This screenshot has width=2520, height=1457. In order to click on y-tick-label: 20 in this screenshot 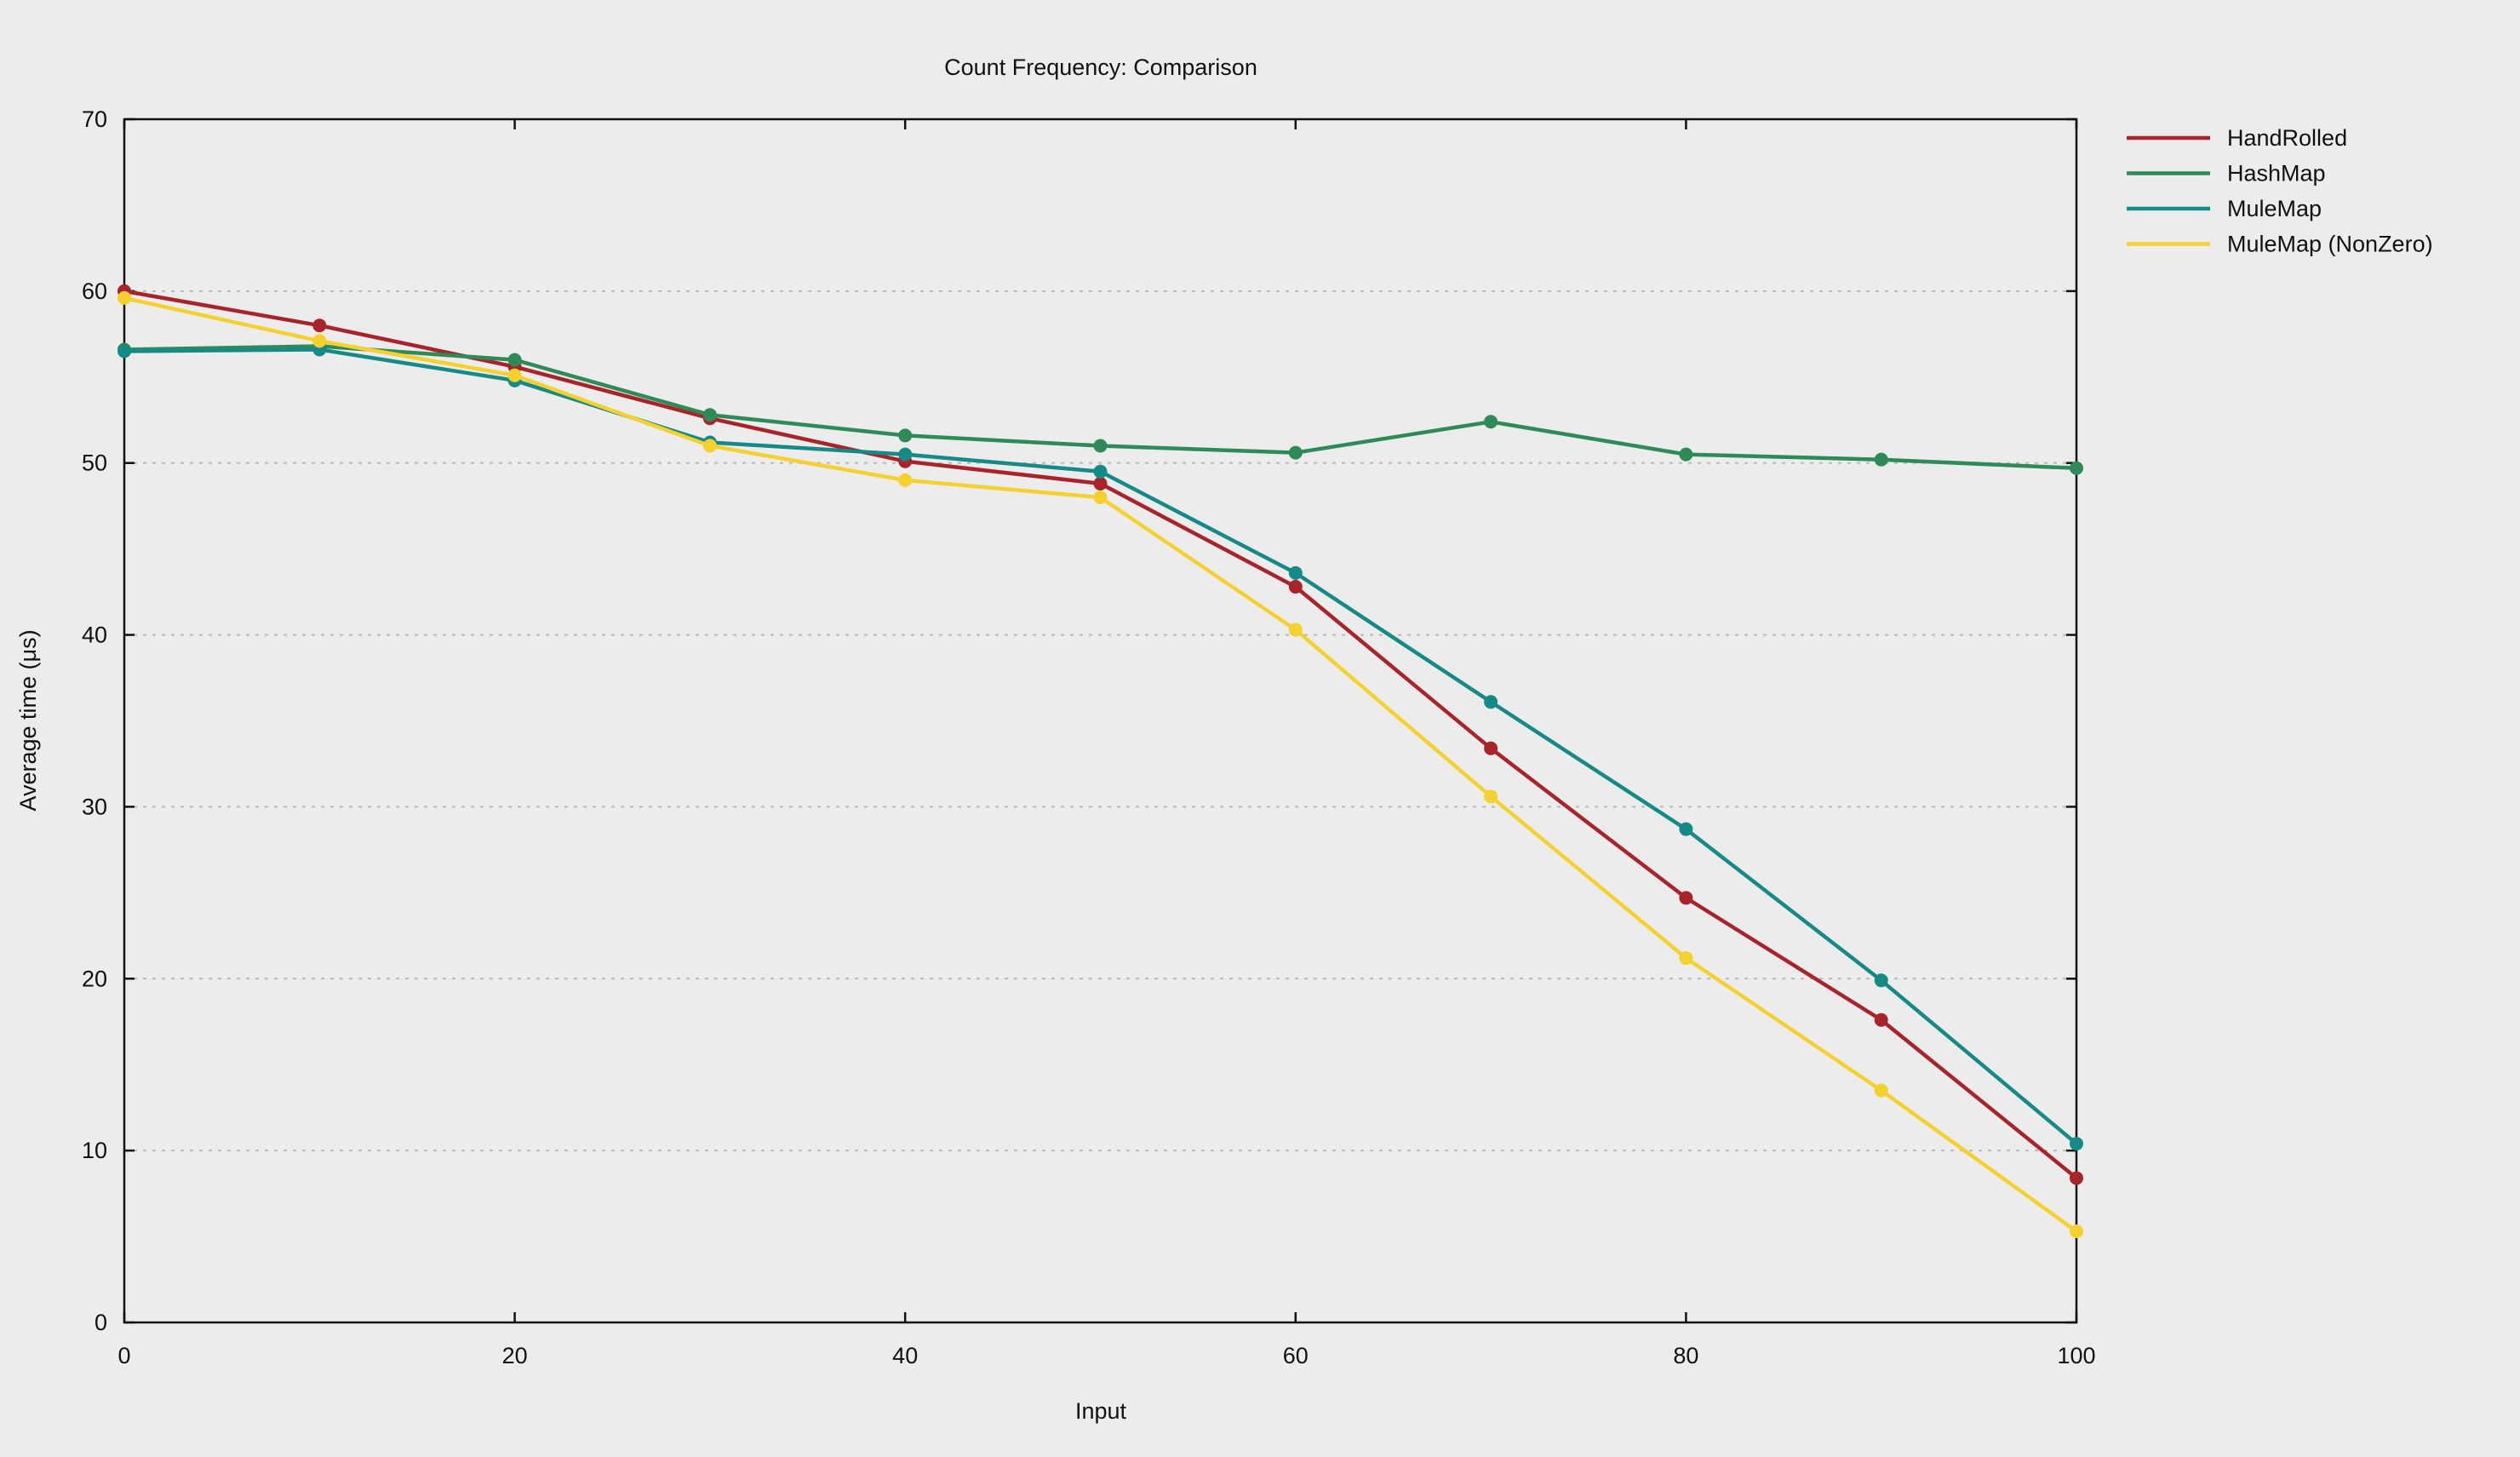, I will do `click(94, 978)`.